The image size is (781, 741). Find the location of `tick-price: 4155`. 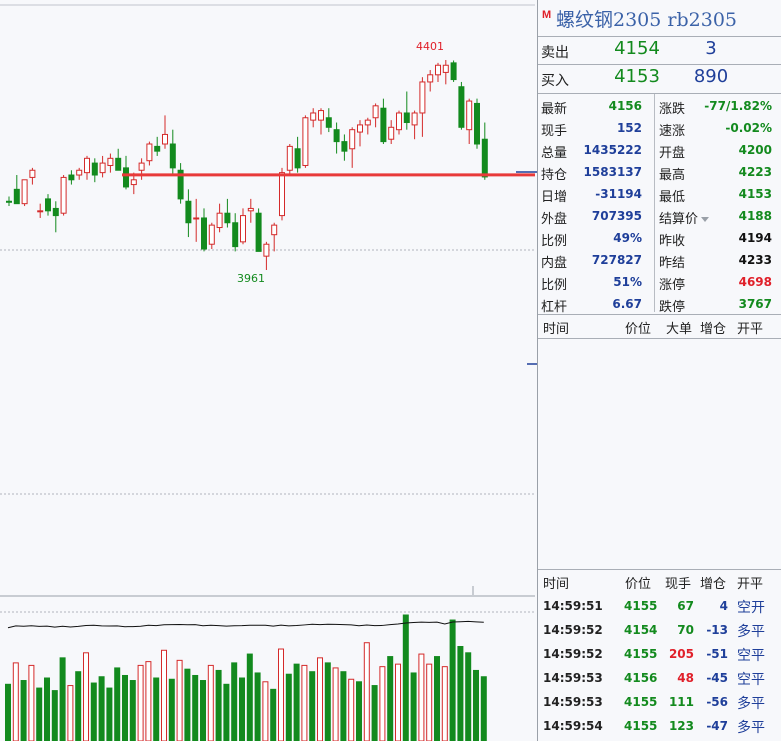

tick-price: 4155 is located at coordinates (641, 726).